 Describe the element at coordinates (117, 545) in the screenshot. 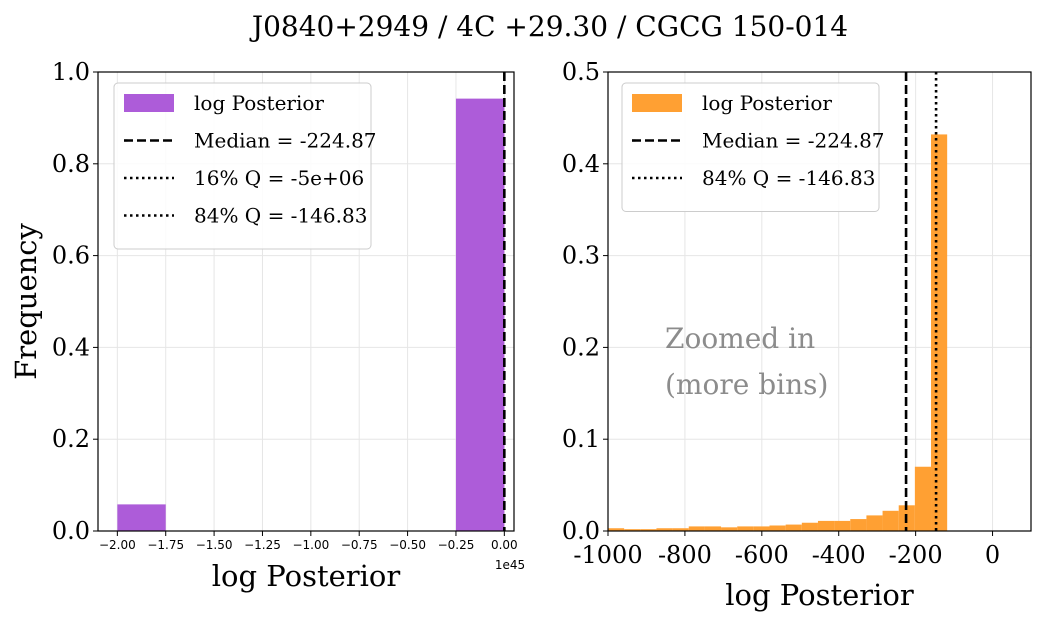

I see `x-tick-label: −2.00` at that location.